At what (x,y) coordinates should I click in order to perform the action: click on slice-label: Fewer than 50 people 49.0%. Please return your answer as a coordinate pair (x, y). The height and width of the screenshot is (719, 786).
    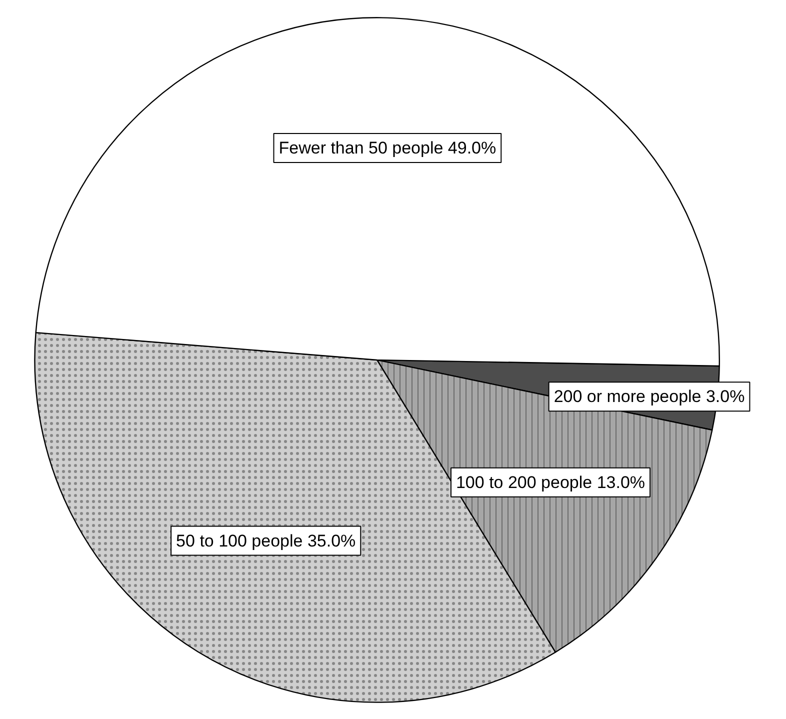
    Looking at the image, I should click on (387, 148).